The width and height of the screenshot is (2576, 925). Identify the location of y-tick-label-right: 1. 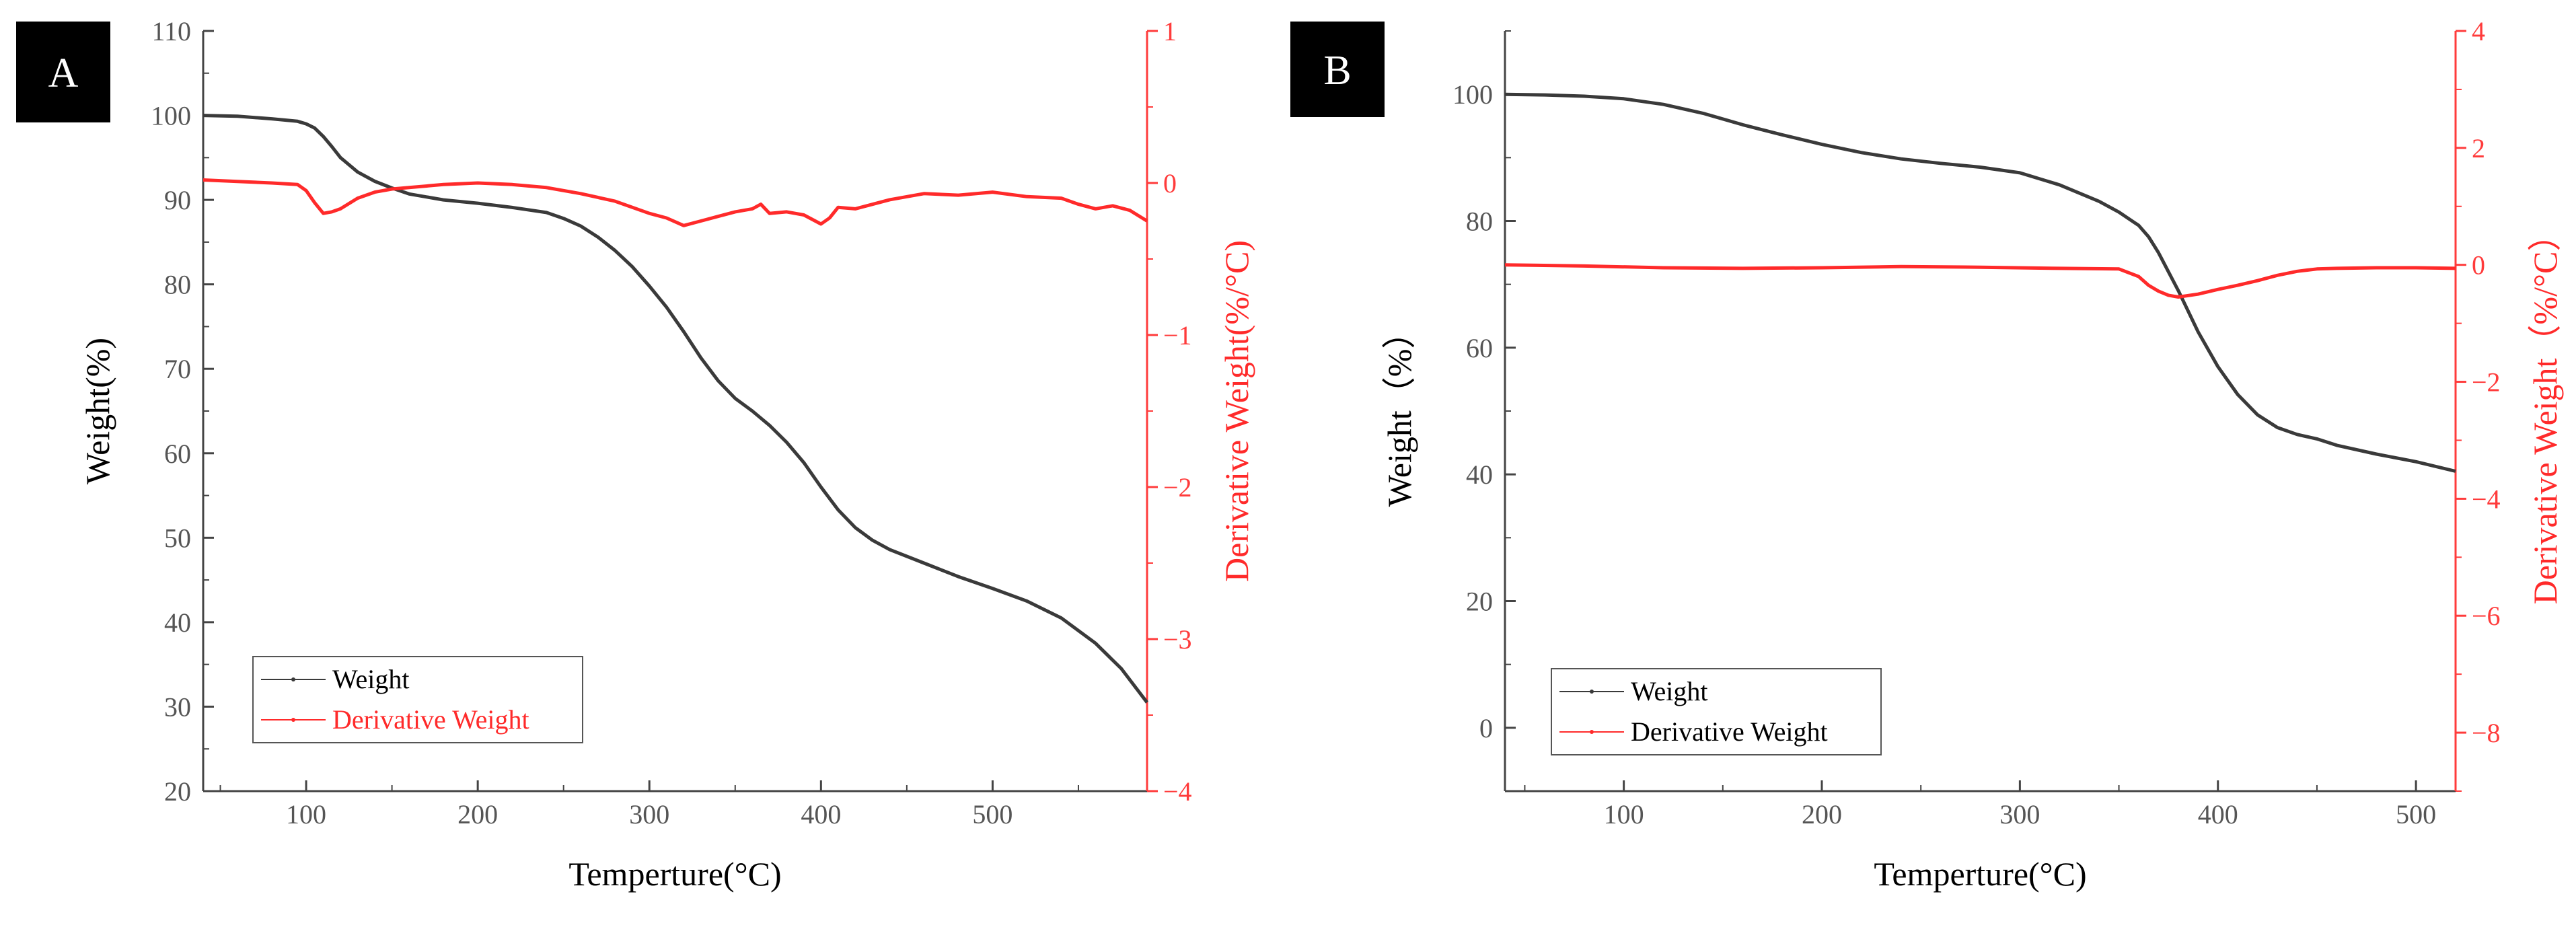
(1170, 31).